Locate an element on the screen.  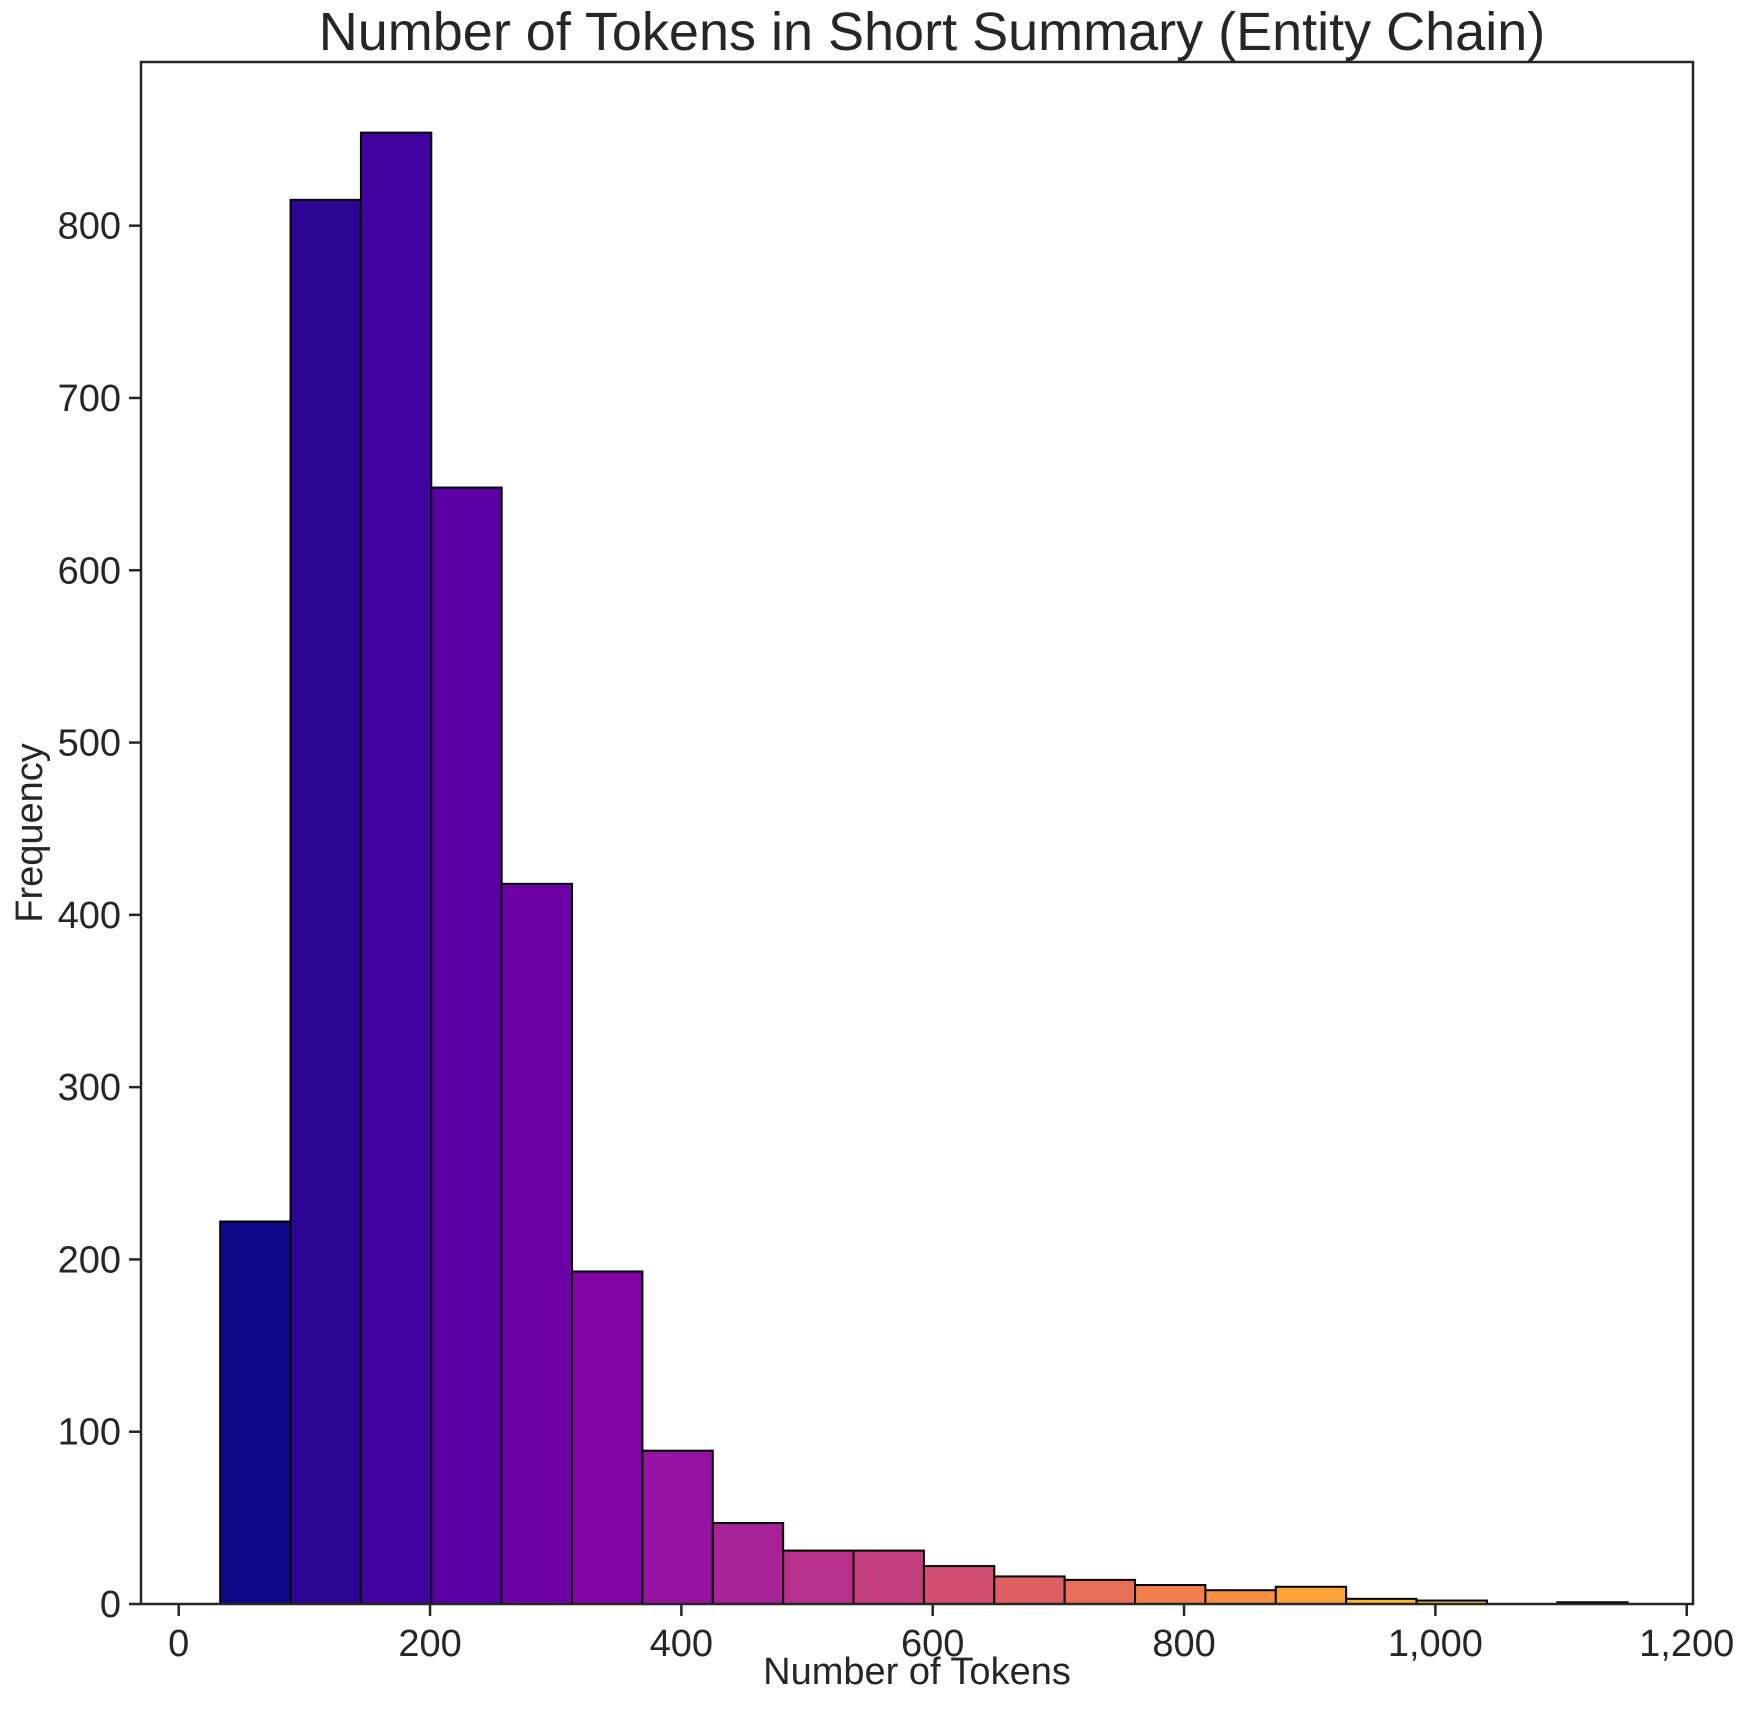
x-tick-label: 400 is located at coordinates (681, 1644).